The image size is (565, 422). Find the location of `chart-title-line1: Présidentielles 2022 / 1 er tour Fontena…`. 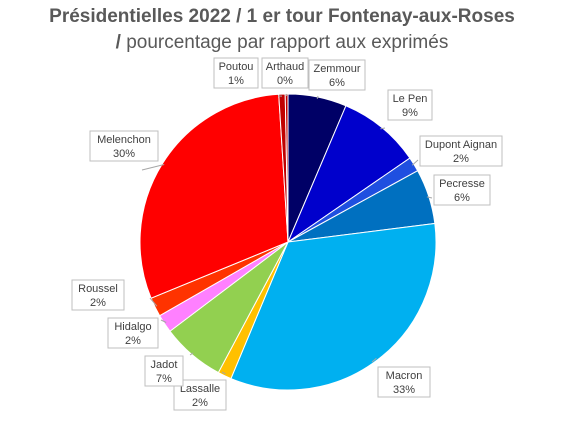

chart-title-line1: Présidentielles 2022 / 1 er tour Fontena… is located at coordinates (282, 16).